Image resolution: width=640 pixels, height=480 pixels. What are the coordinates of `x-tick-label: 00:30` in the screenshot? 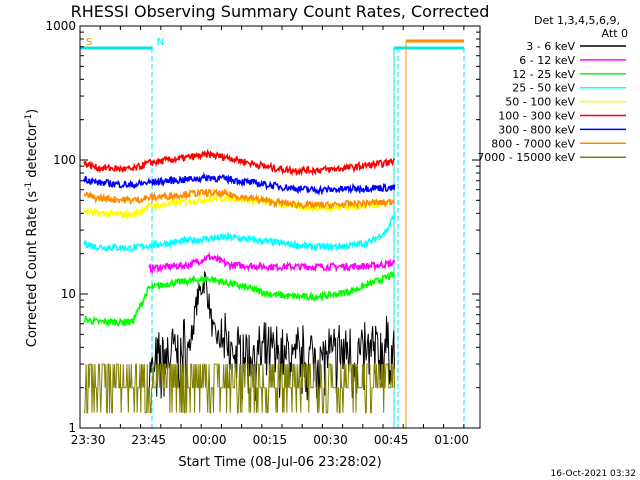 It's located at (330, 440).